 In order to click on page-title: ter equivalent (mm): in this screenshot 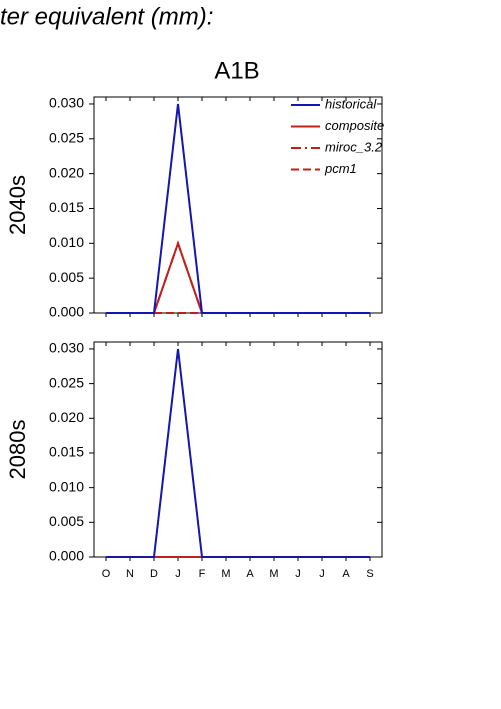, I will do `click(106, 16)`.